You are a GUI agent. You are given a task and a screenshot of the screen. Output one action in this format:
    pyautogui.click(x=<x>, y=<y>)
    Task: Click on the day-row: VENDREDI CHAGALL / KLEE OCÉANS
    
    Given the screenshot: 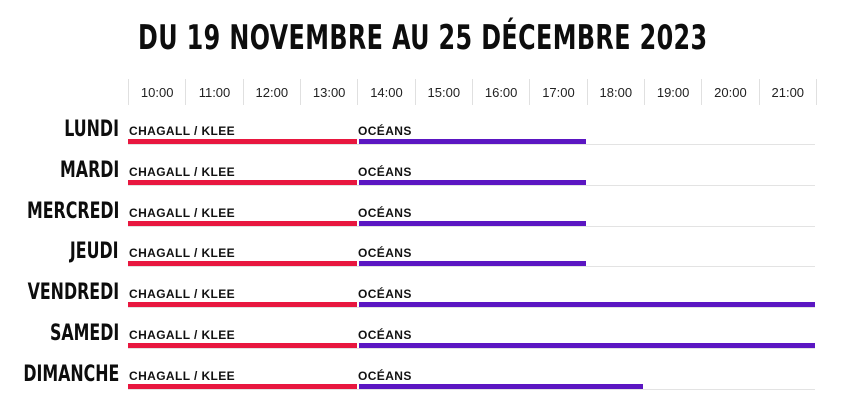 What is the action you would take?
    pyautogui.click(x=423, y=300)
    